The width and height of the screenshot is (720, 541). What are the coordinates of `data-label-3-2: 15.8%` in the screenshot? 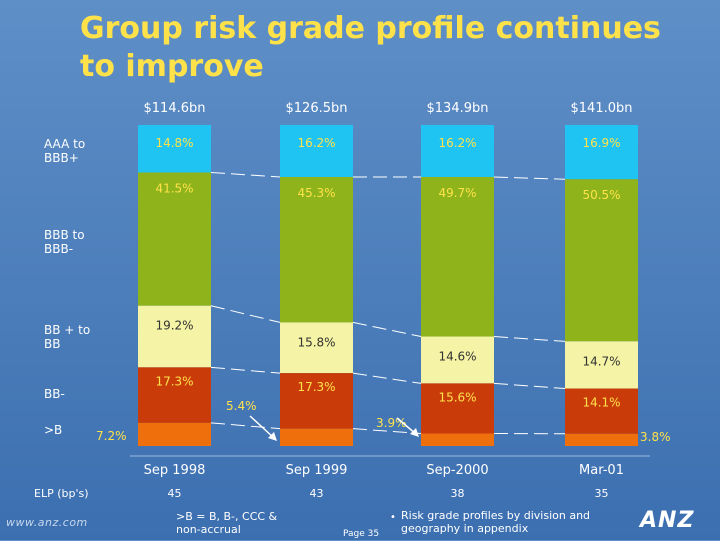 It's located at (316, 342).